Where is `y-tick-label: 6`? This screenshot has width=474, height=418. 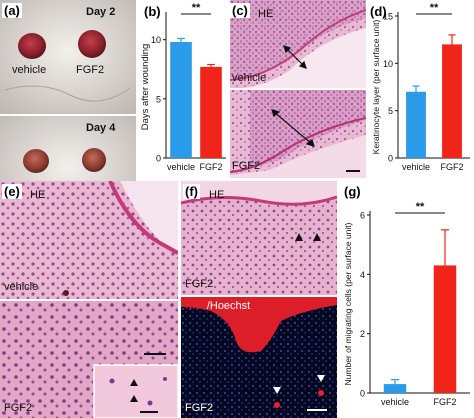
y-tick-label: 6 is located at coordinates (362, 216).